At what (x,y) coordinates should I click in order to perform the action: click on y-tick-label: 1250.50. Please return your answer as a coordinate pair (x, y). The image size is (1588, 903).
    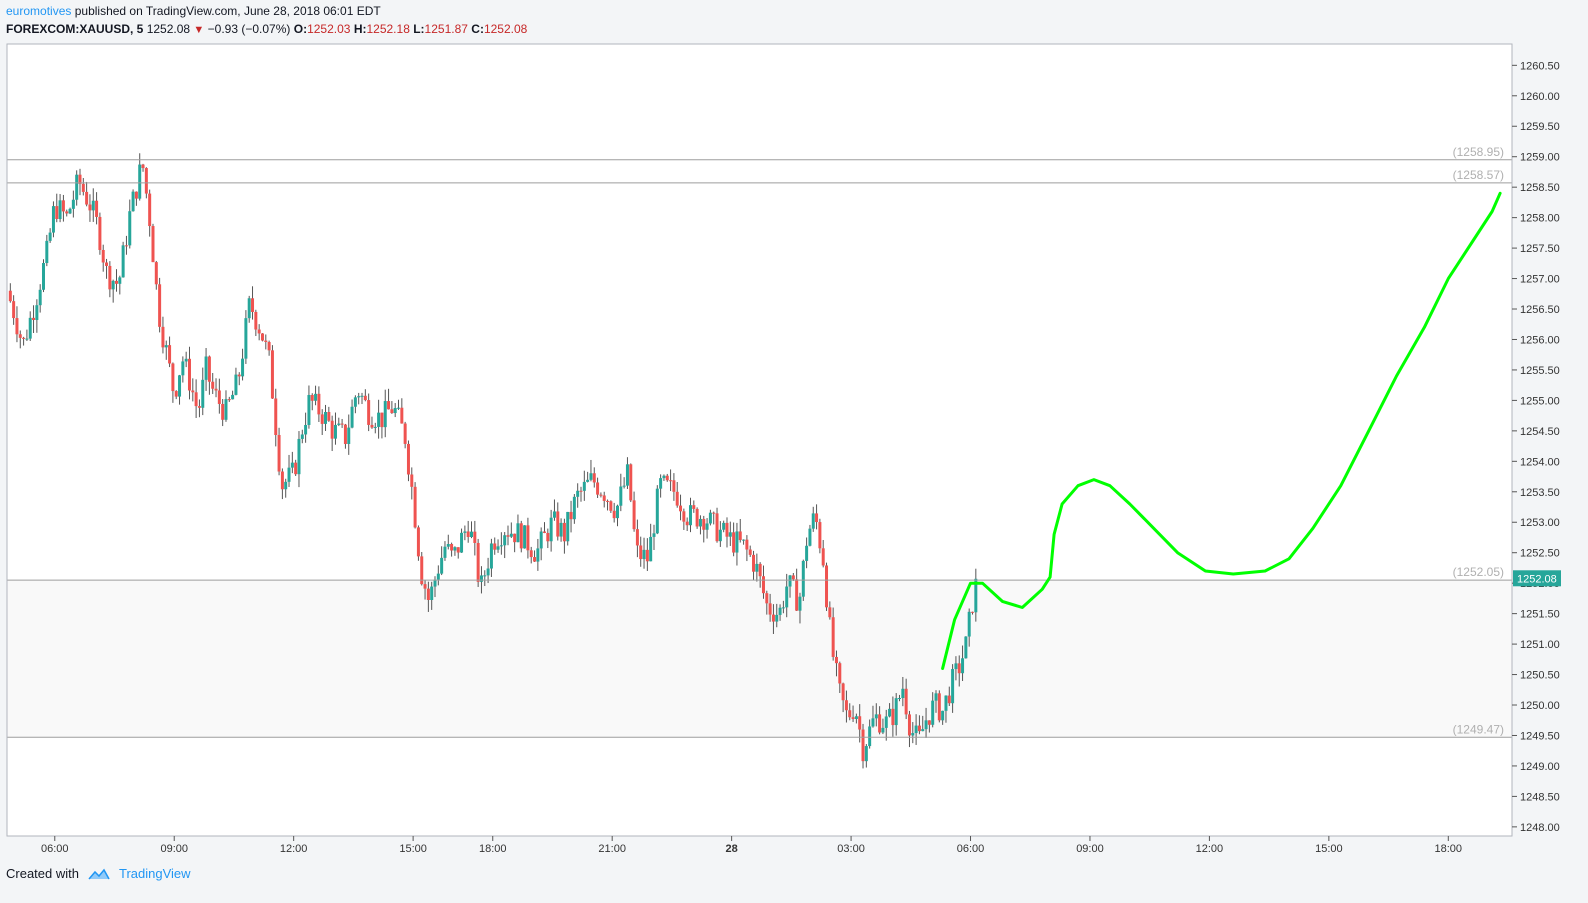
    Looking at the image, I should click on (1540, 676).